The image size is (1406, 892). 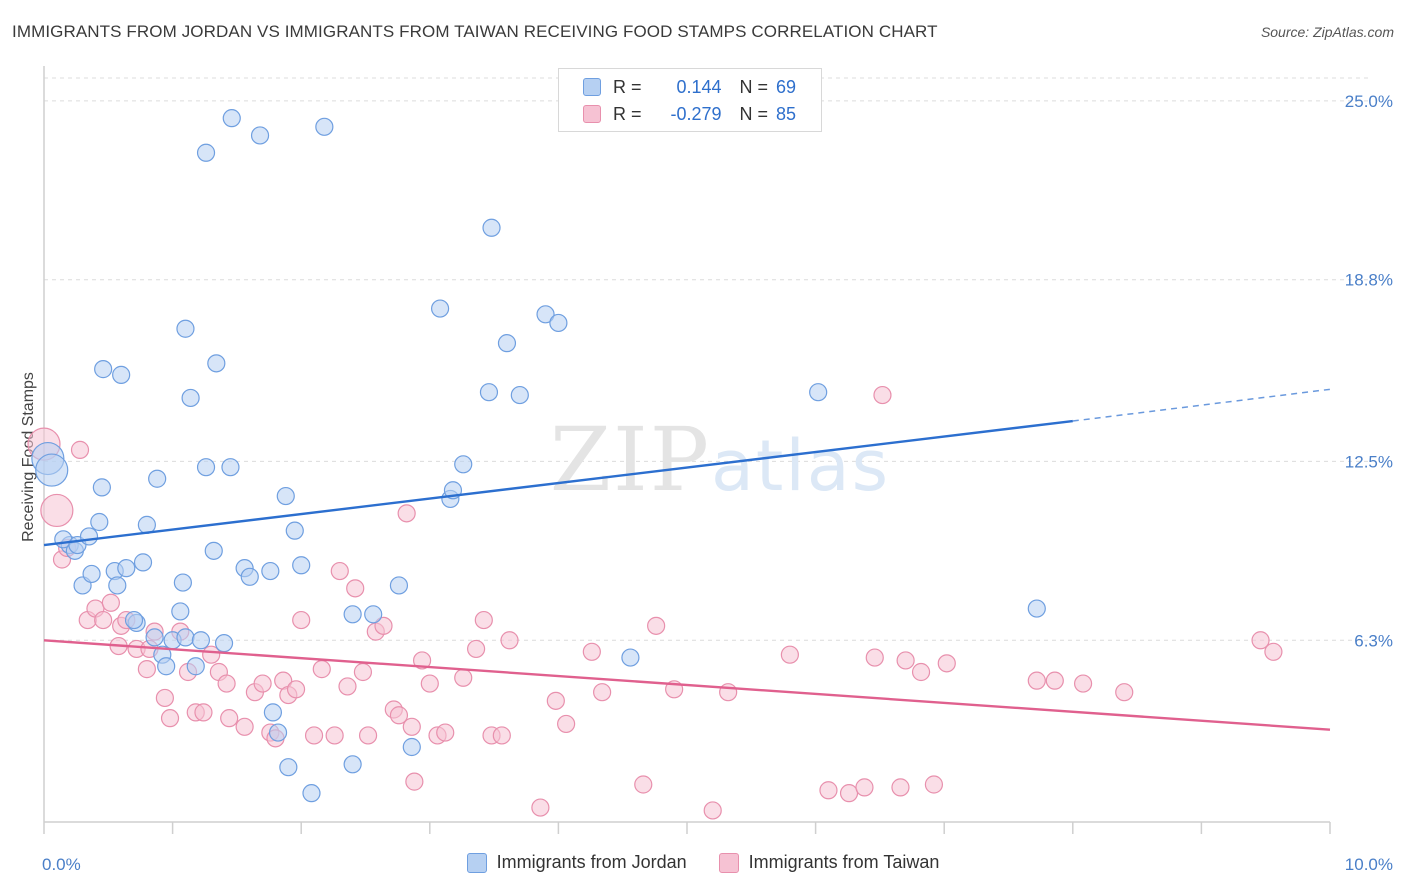 I want to click on taiwan-legend-label: Immigrants from Taiwan, so click(x=844, y=862).